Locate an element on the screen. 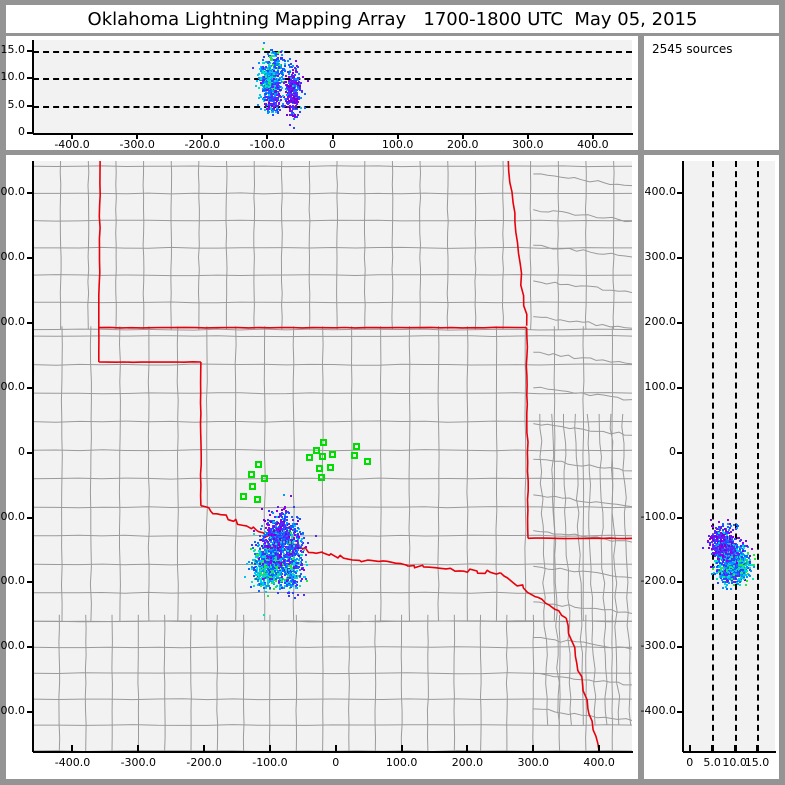 The height and width of the screenshot is (785, 785). altitude-vs-east-plot is located at coordinates (332, 86).